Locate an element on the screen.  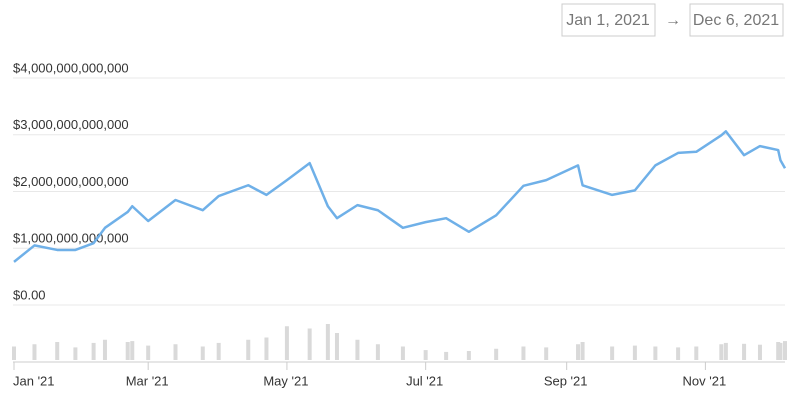
range-end: Dec 6, 2021 is located at coordinates (736, 20).